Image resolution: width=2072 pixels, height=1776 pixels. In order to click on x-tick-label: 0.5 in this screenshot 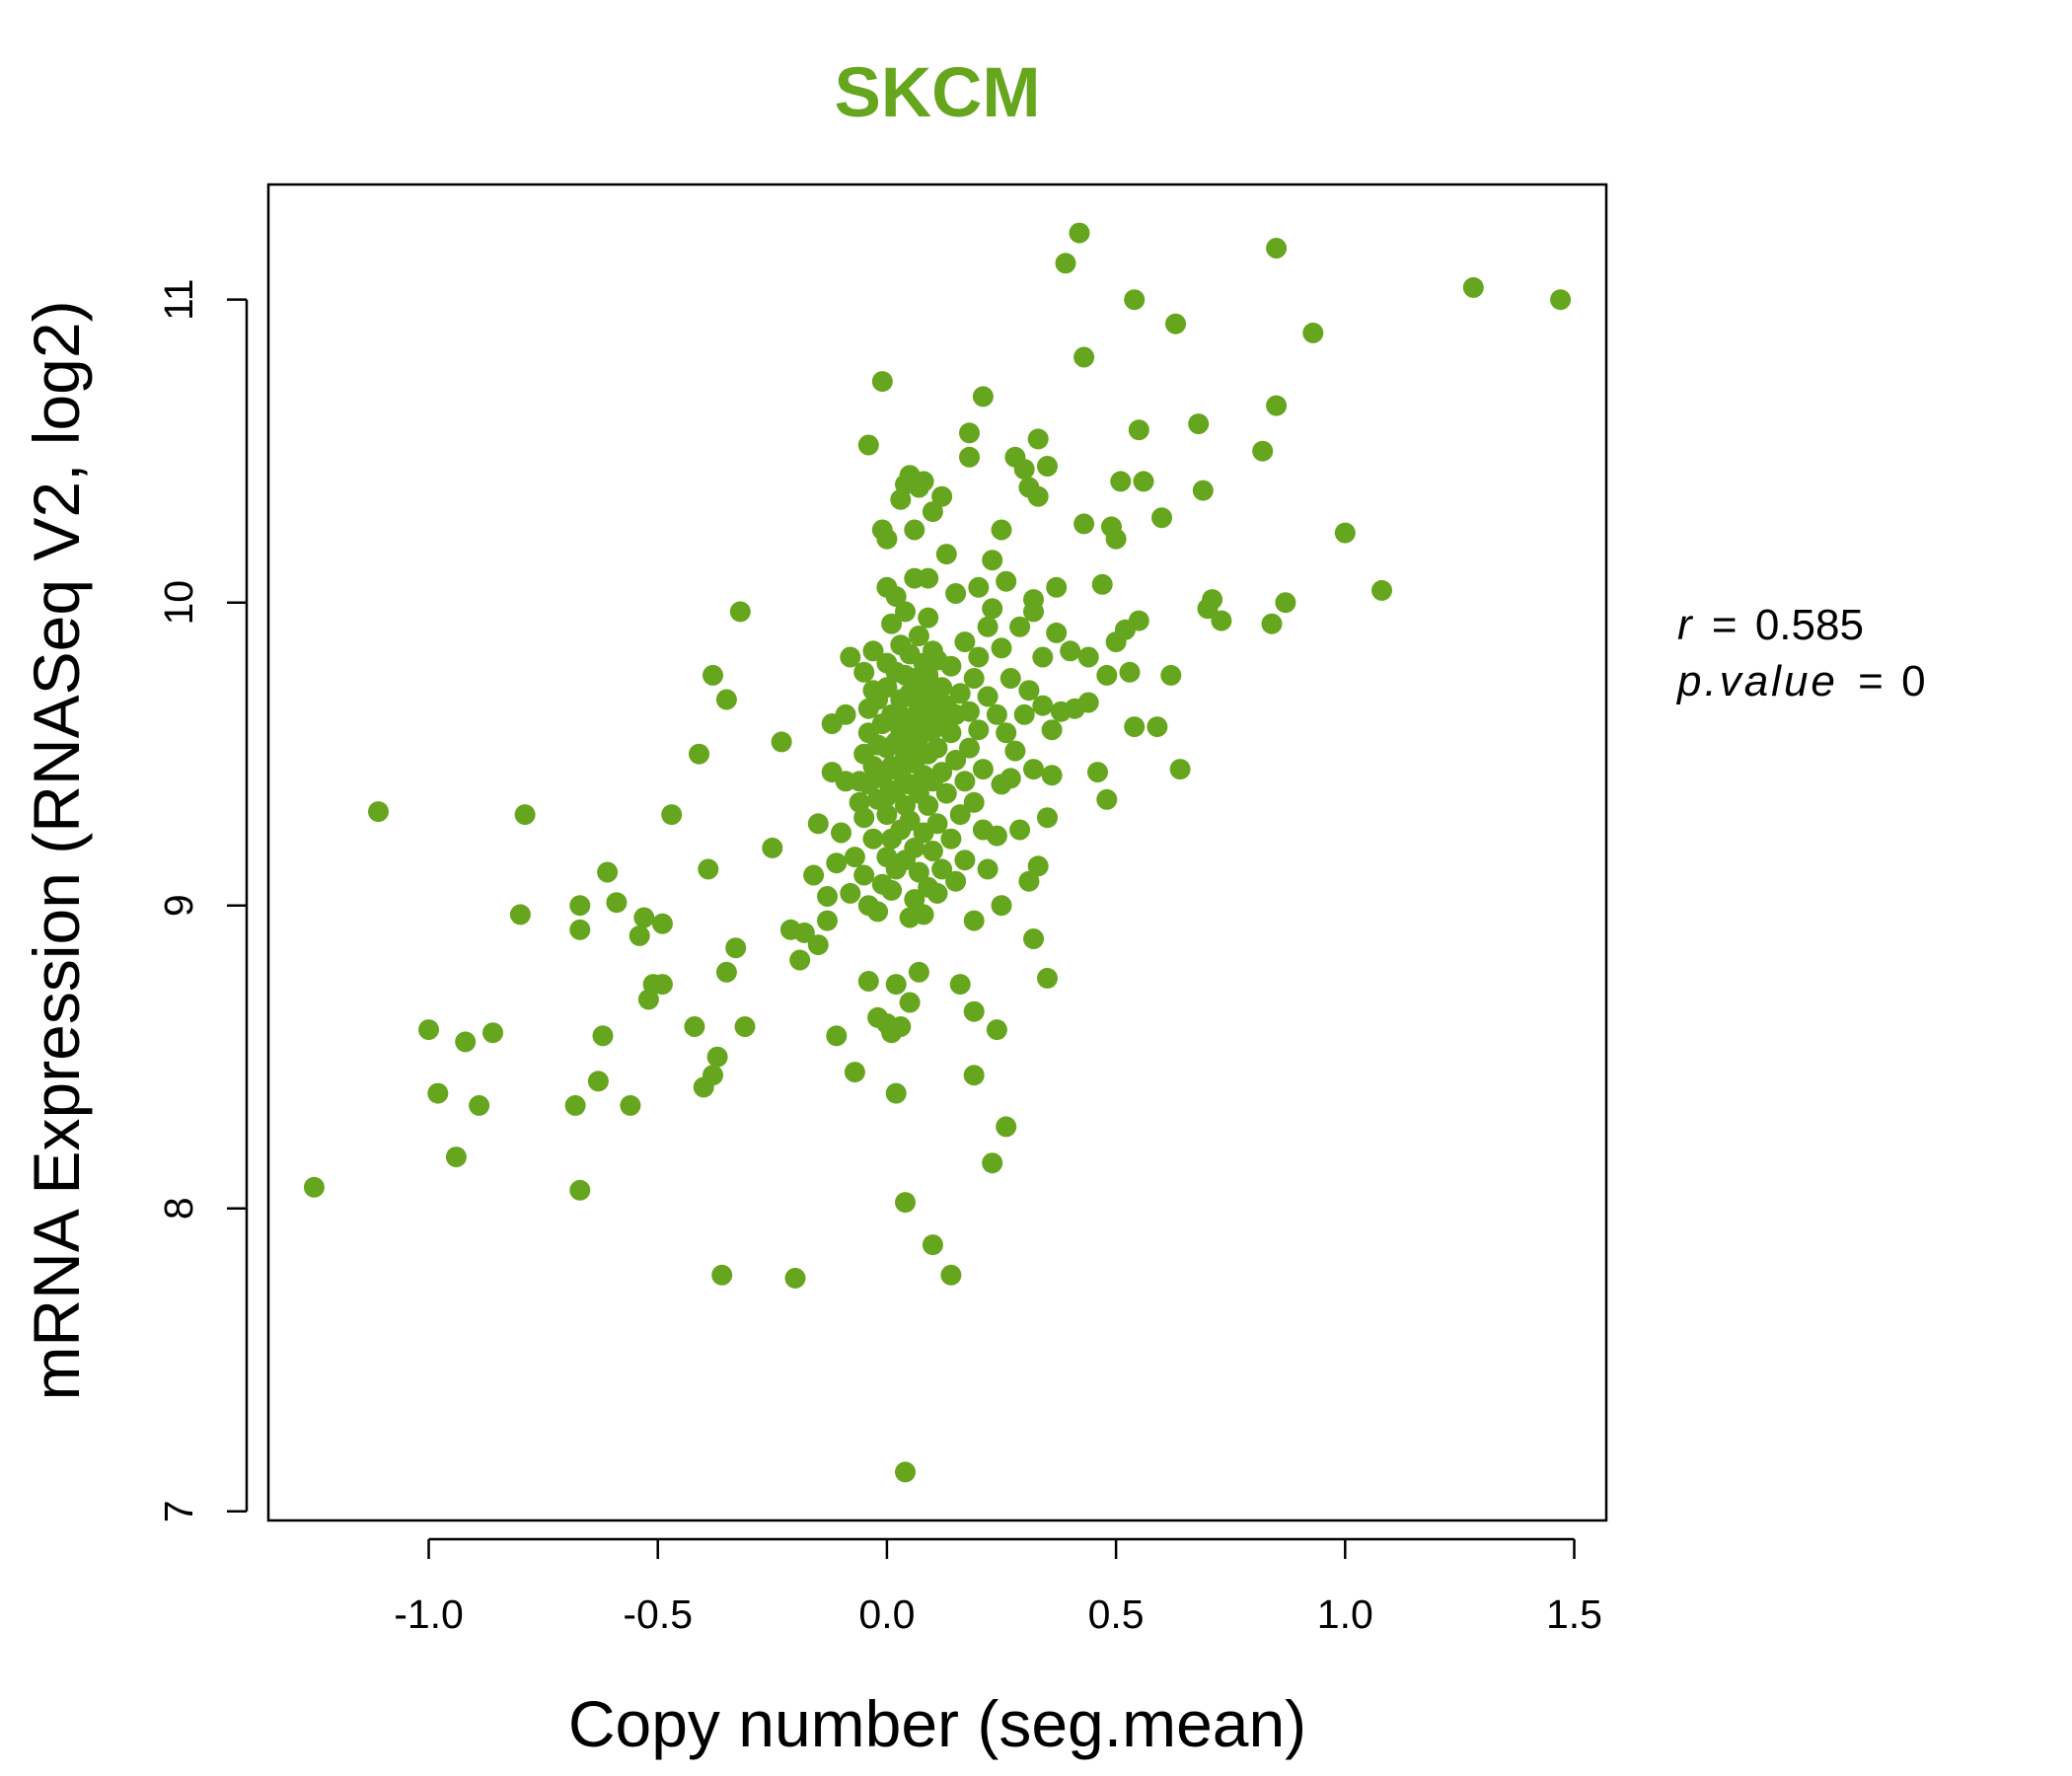, I will do `click(1116, 1614)`.